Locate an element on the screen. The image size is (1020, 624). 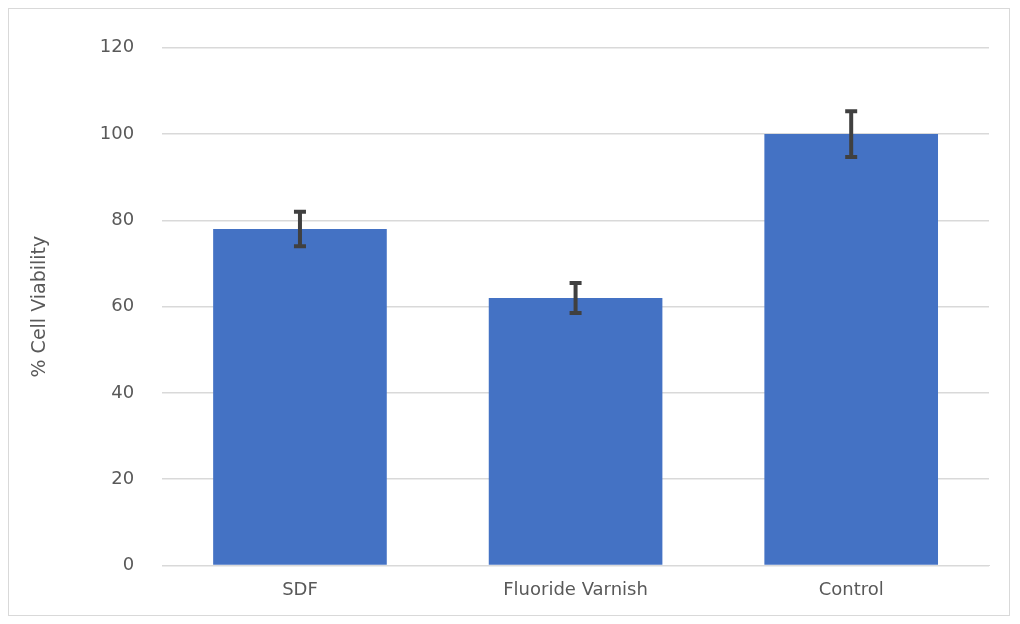
y-tick-label: 0 is located at coordinates (128, 564).